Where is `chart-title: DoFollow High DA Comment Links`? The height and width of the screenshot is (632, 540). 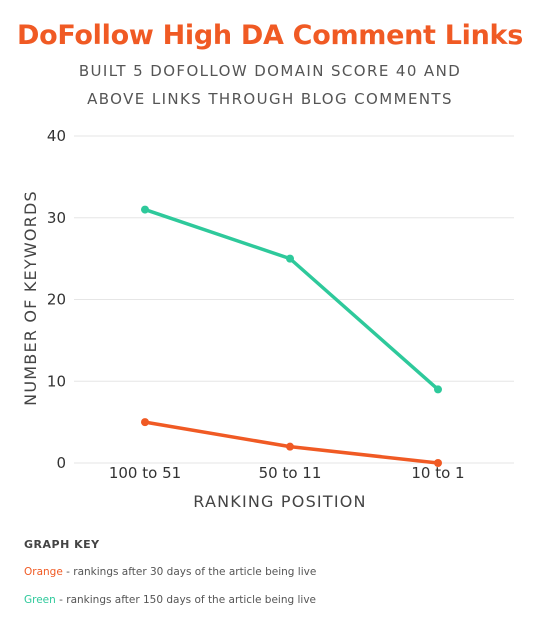
chart-title: DoFollow High DA Comment Links is located at coordinates (270, 35).